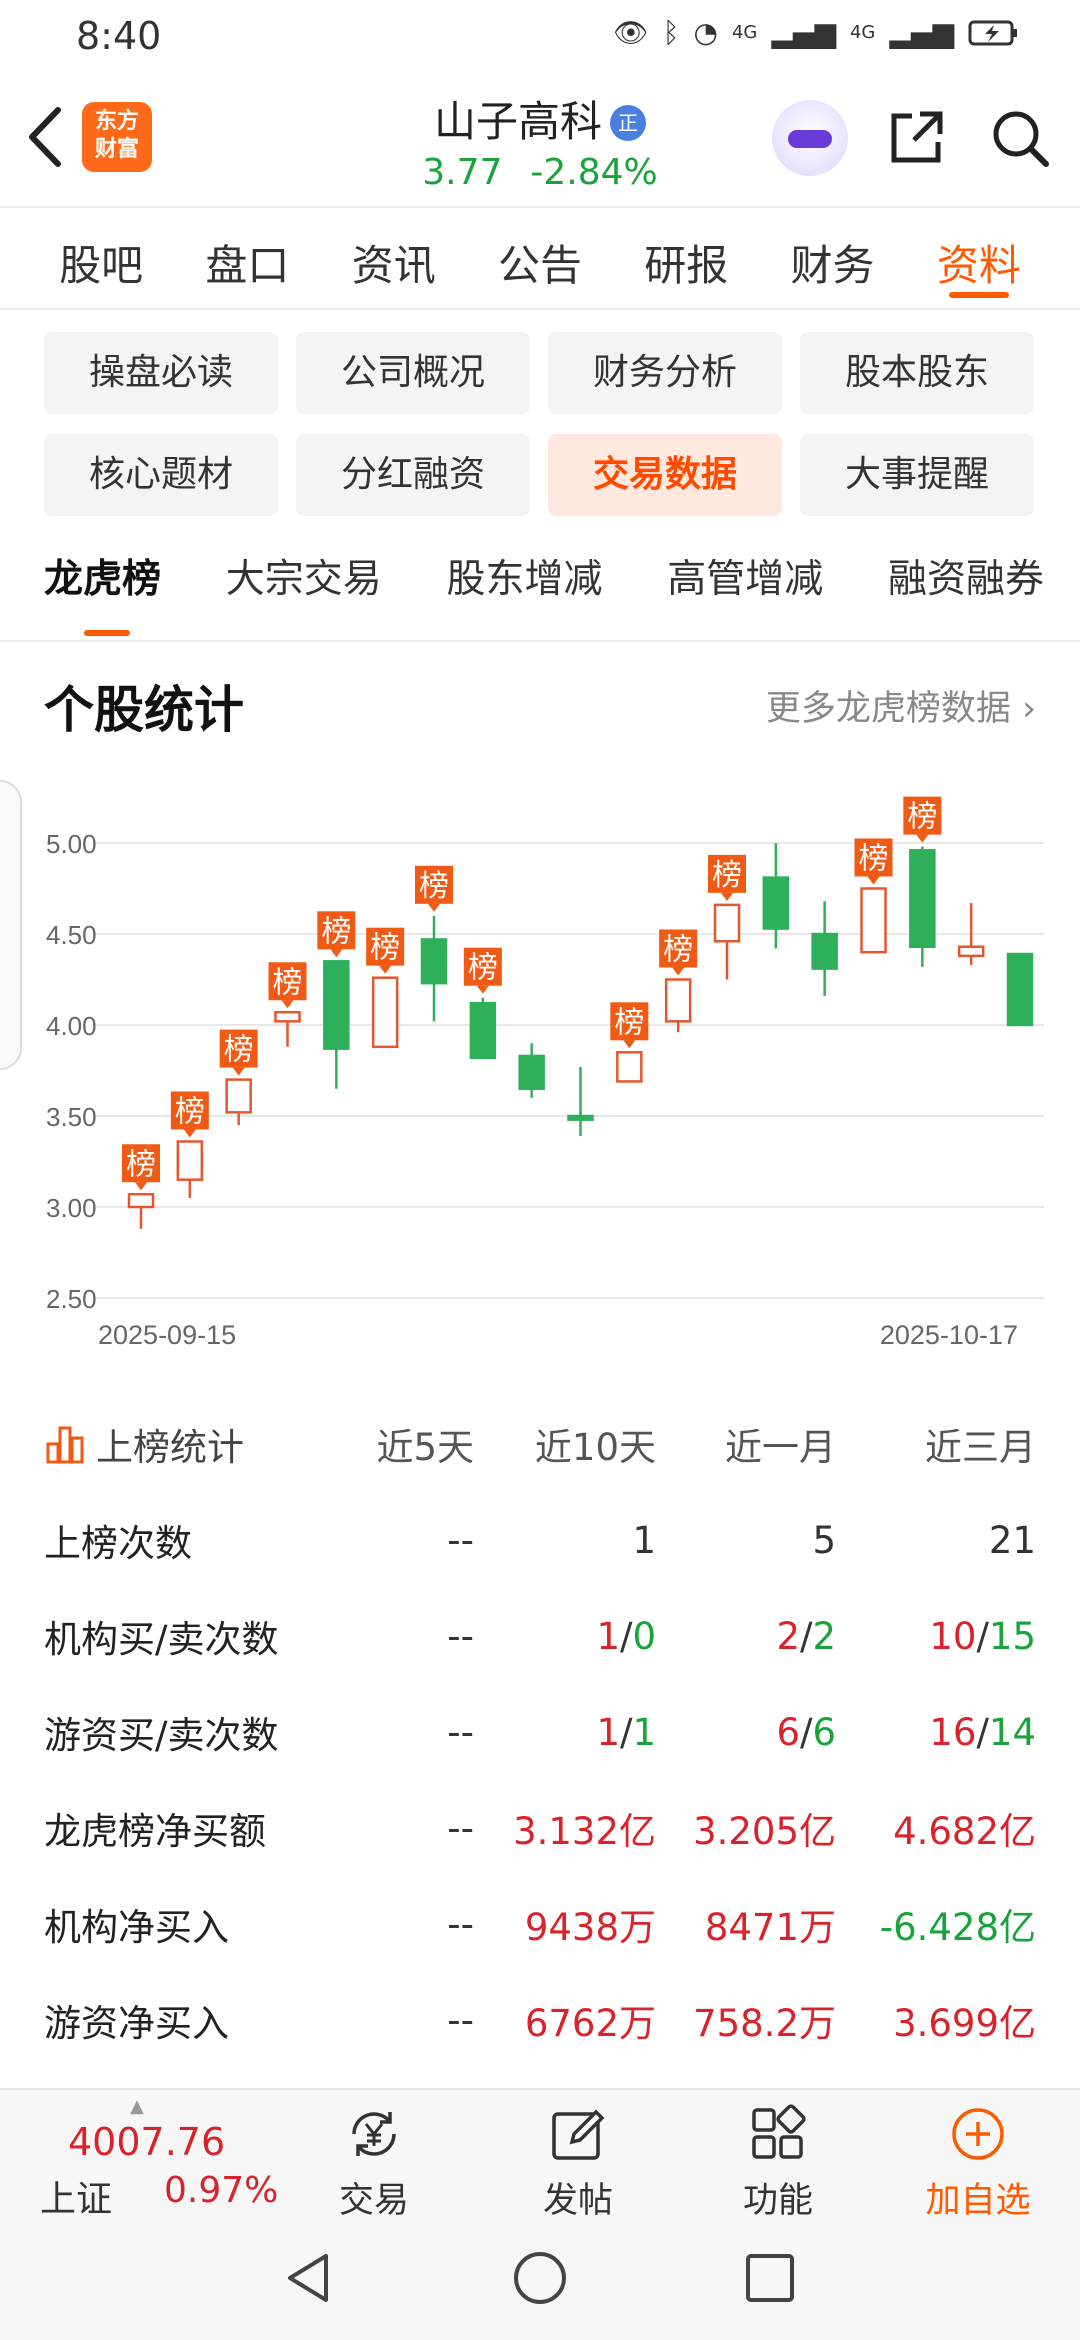 This screenshot has height=2340, width=1080. Describe the element at coordinates (644, 1636) in the screenshot. I see `sell-count: 0` at that location.